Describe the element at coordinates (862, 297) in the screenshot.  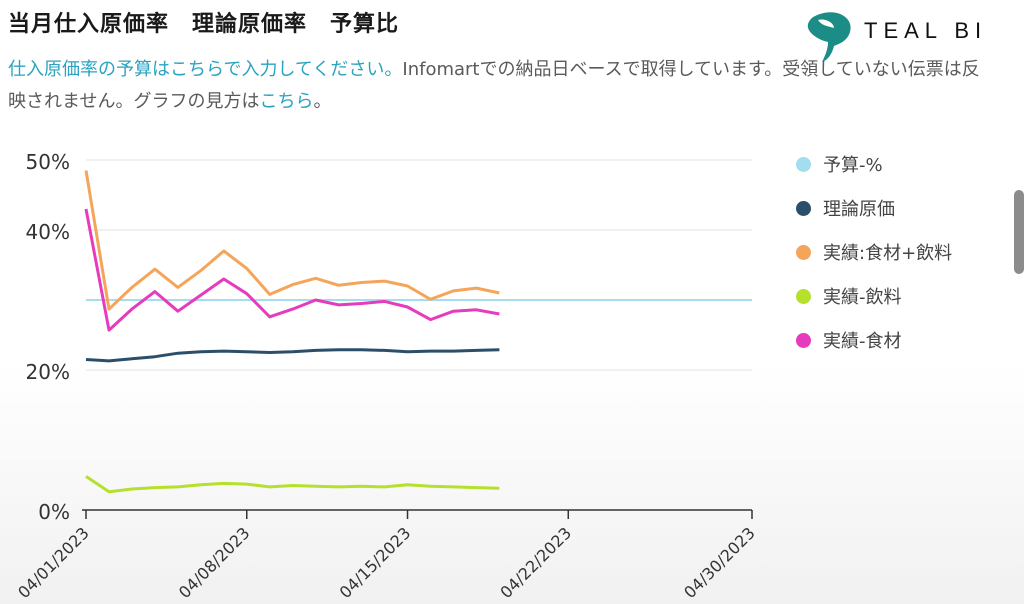
I see `legend-label: 実績-飲料` at that location.